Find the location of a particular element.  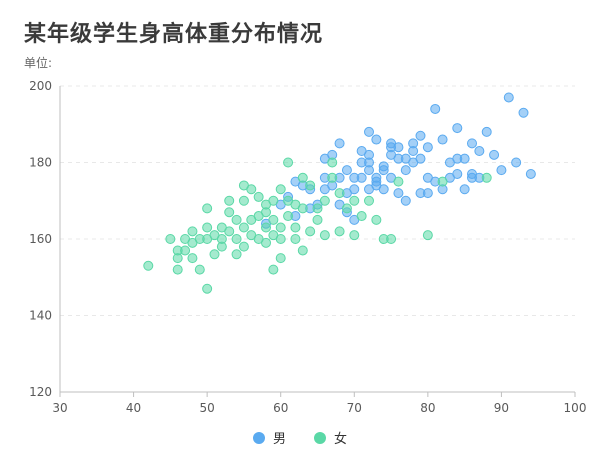

legend-item-male: 男 is located at coordinates (269, 437).